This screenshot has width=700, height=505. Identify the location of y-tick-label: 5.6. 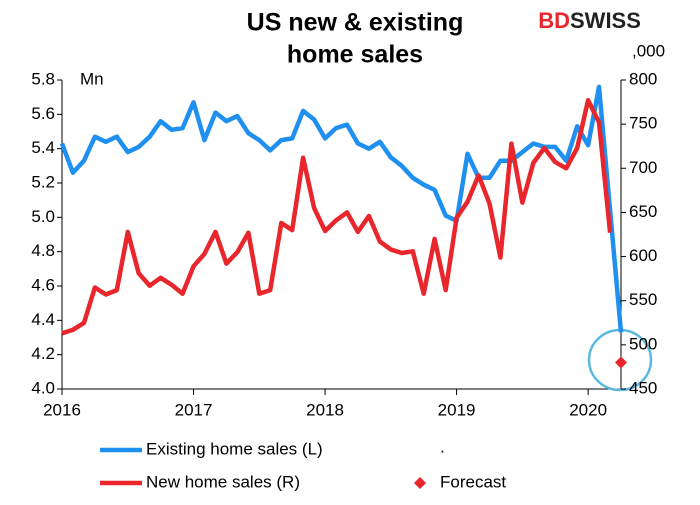
(43, 113).